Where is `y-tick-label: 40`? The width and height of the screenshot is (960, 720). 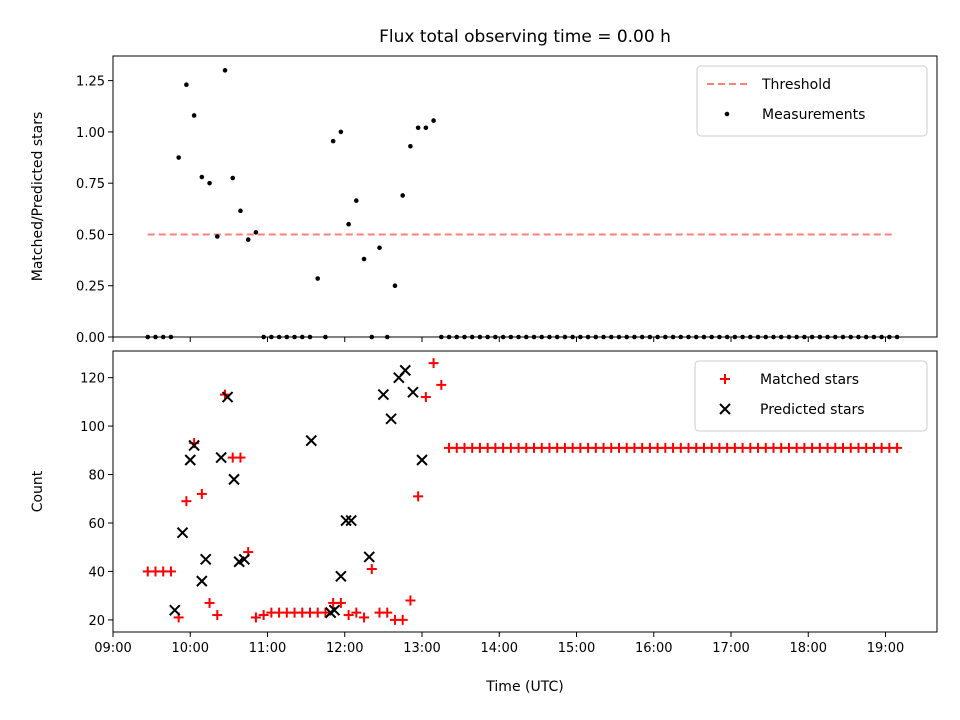
y-tick-label: 40 is located at coordinates (96, 572).